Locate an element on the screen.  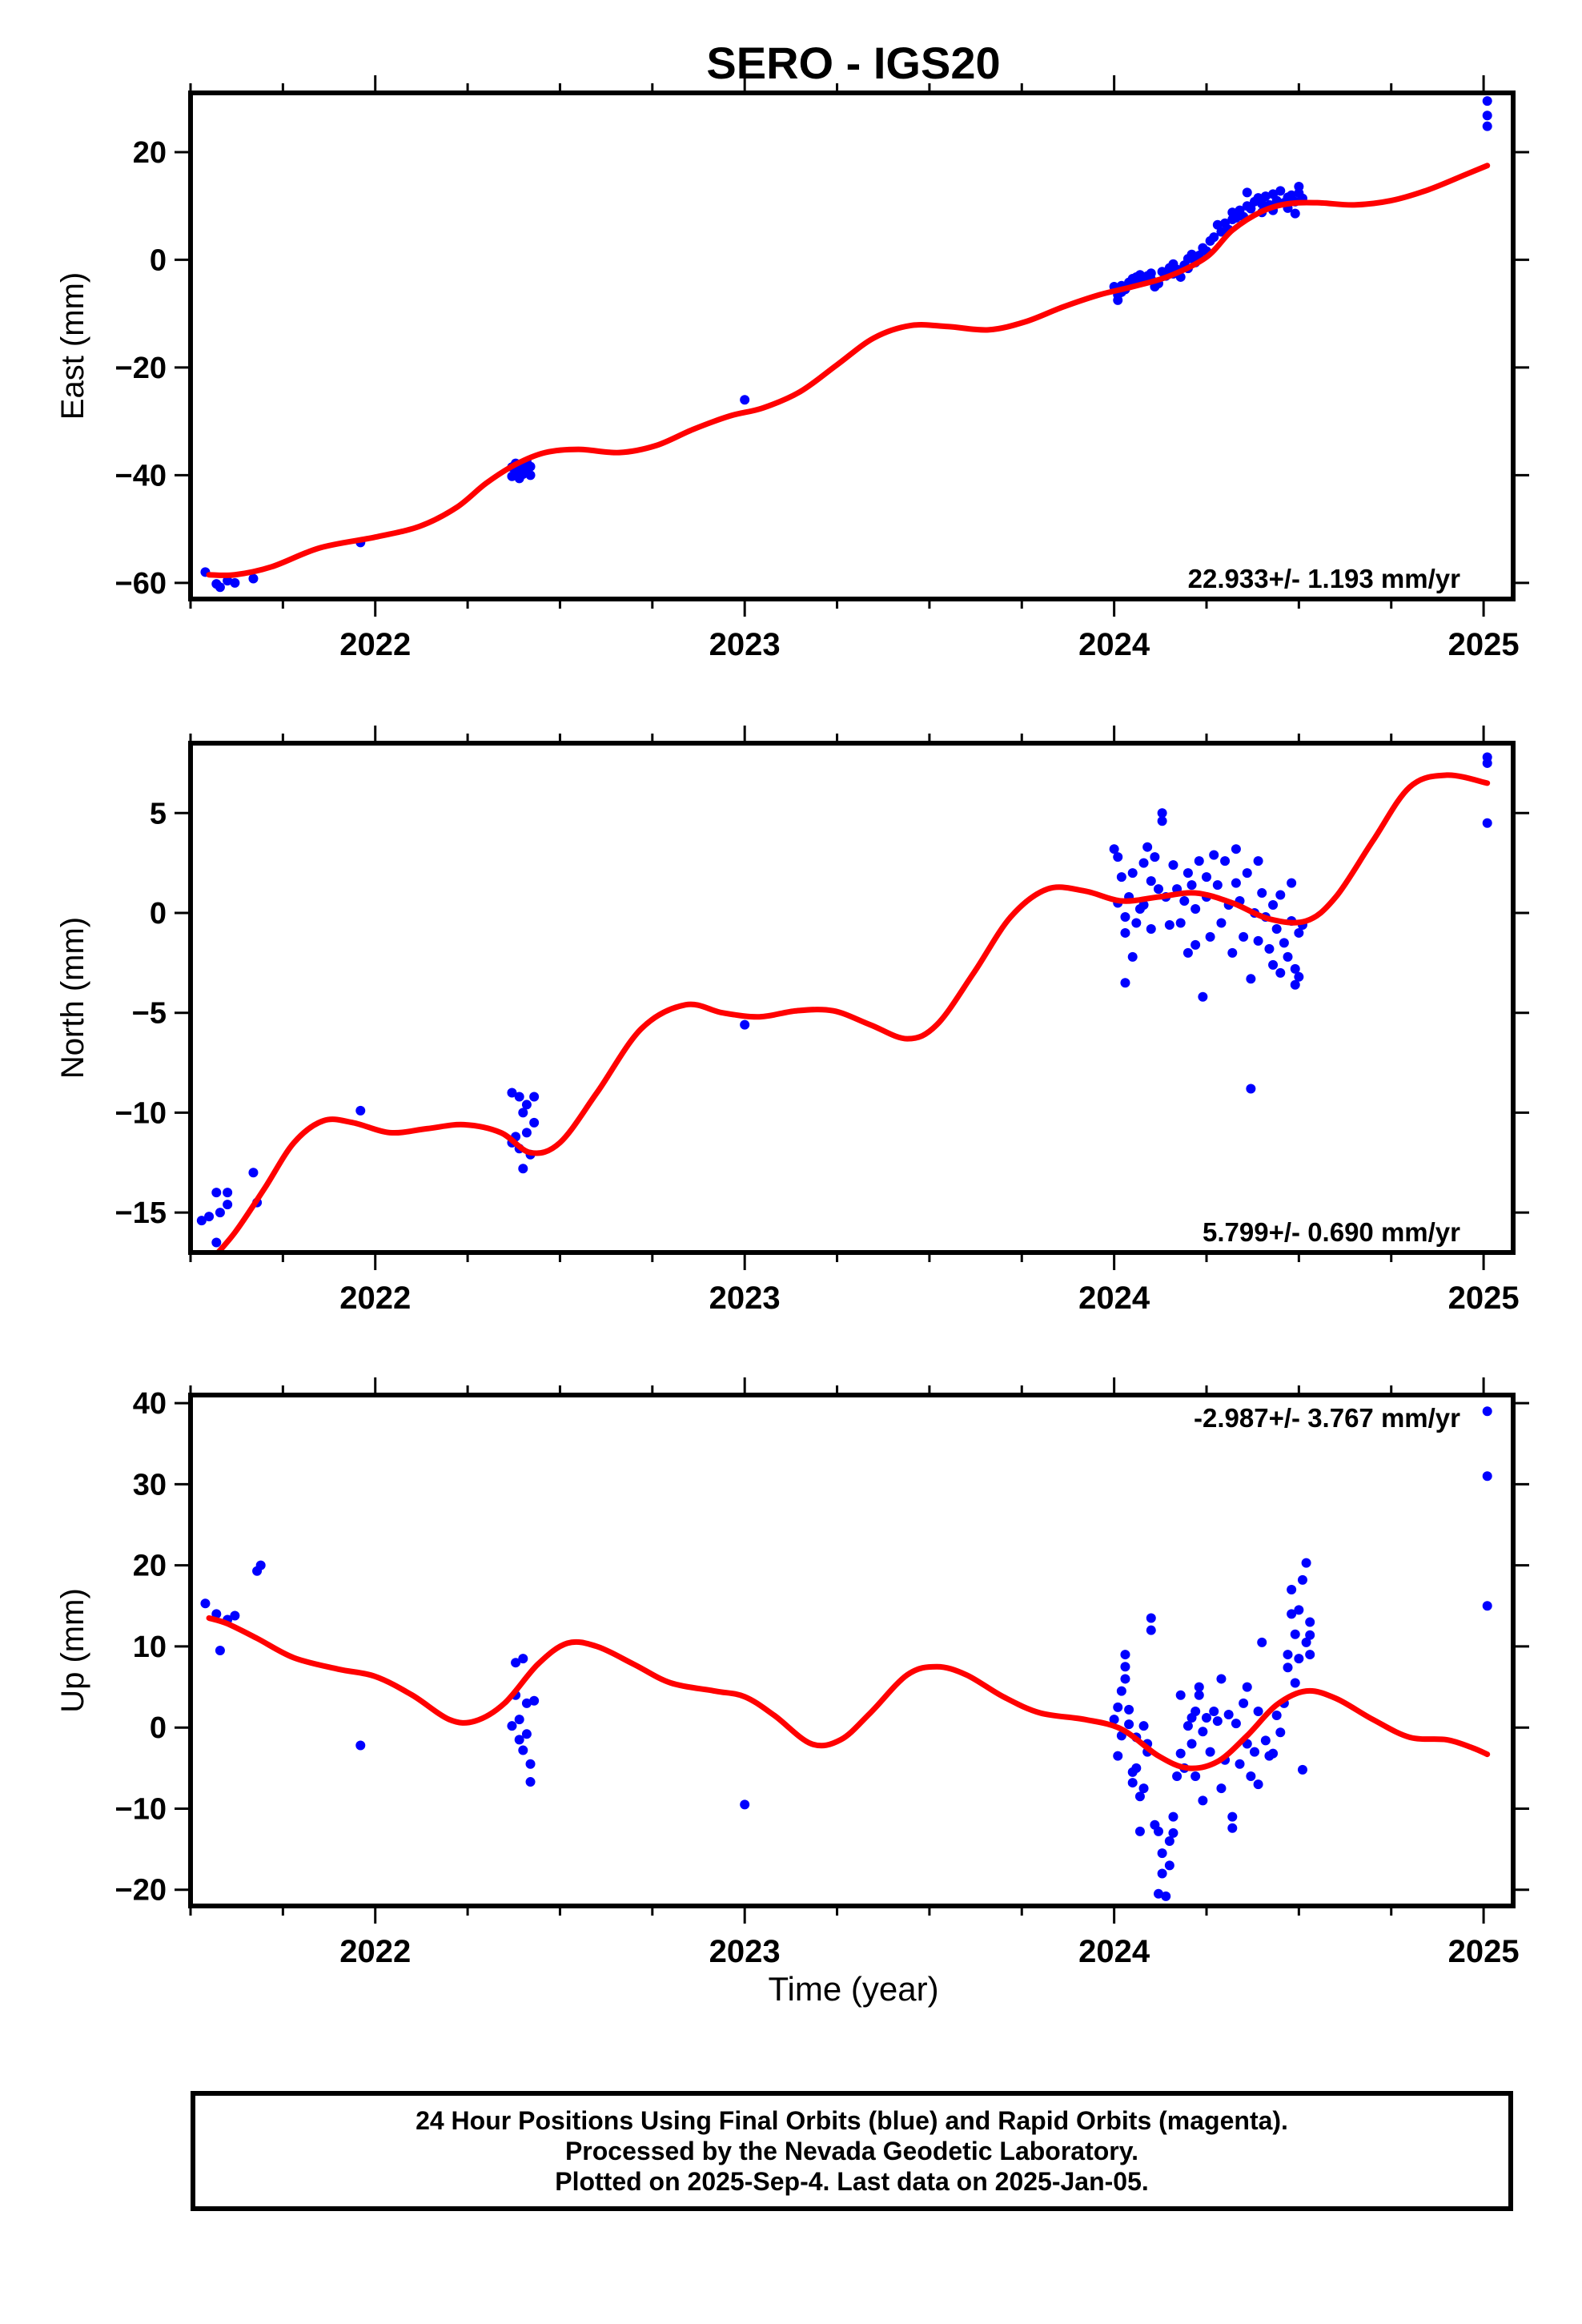
y-tick-label: −60 is located at coordinates (141, 584).